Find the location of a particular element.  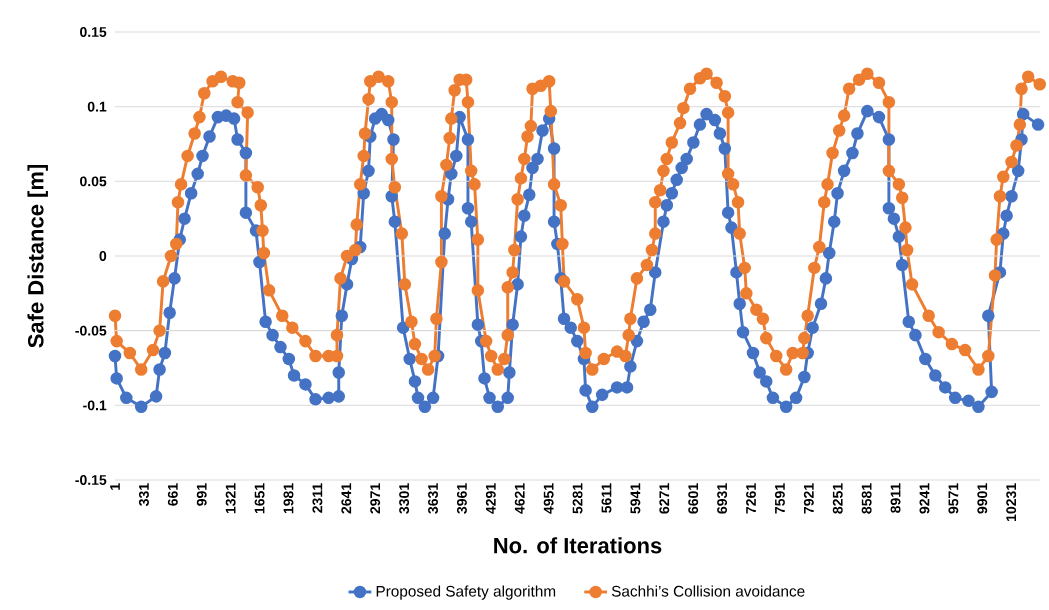

x-tick-label: 10231 is located at coordinates (1011, 502).